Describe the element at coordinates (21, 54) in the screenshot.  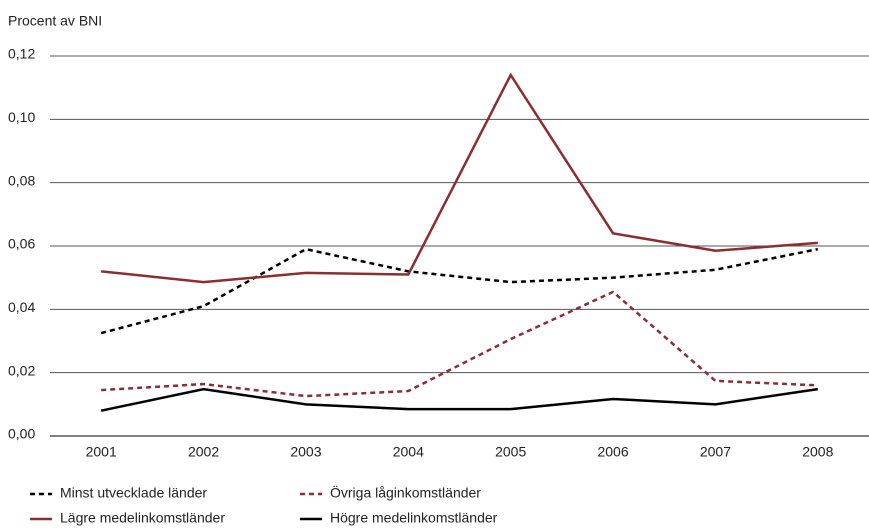
I see `y-tick-label: 0,12` at that location.